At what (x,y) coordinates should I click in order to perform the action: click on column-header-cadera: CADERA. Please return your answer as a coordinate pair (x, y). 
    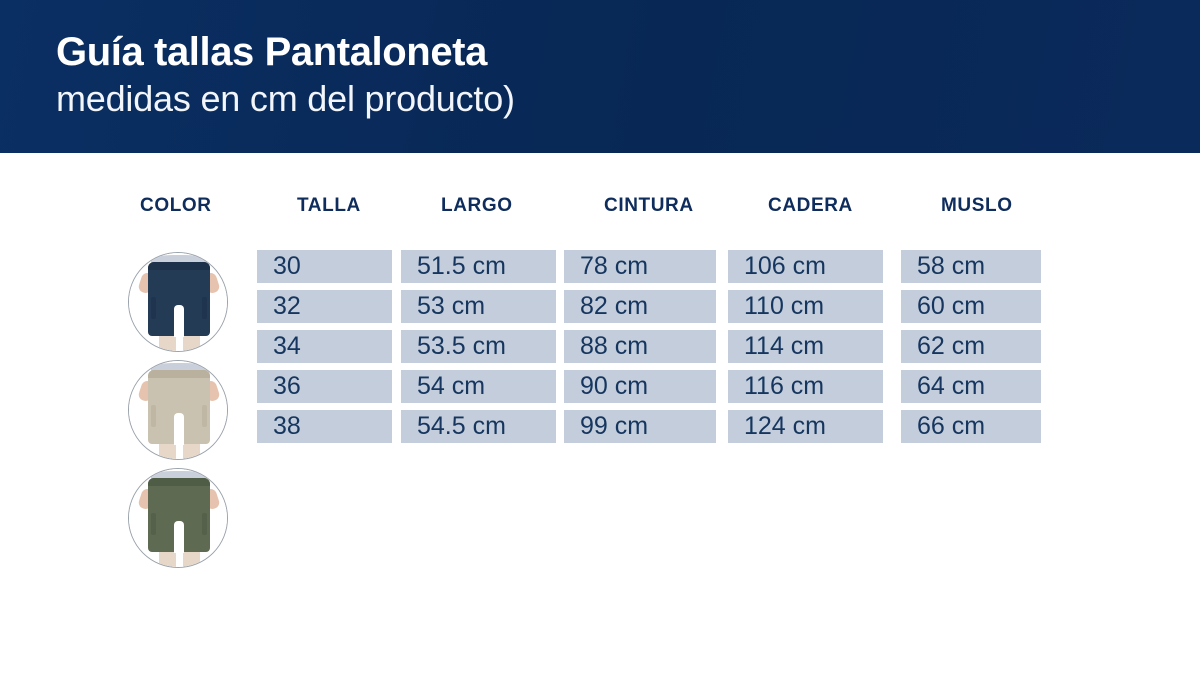
    Looking at the image, I should click on (810, 205).